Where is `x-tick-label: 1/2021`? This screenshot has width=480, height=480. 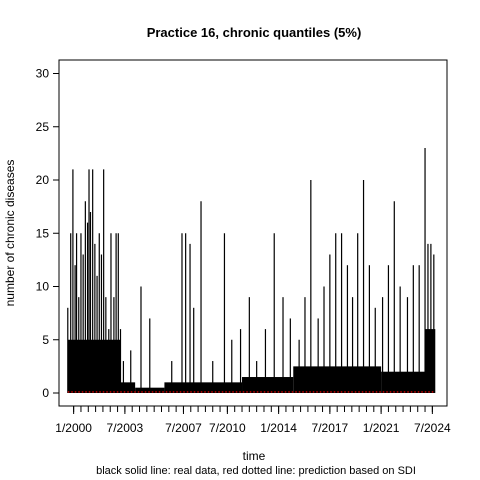 x-tick-label: 1/2021 is located at coordinates (381, 428).